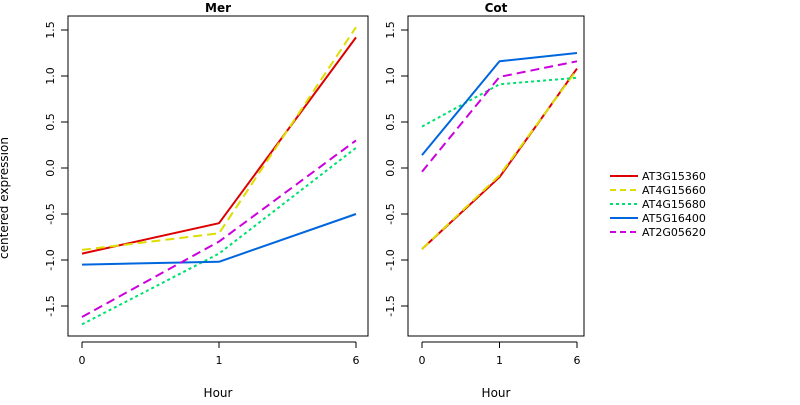 The width and height of the screenshot is (800, 405). What do you see at coordinates (674, 218) in the screenshot?
I see `legend-label: AT5G16400` at bounding box center [674, 218].